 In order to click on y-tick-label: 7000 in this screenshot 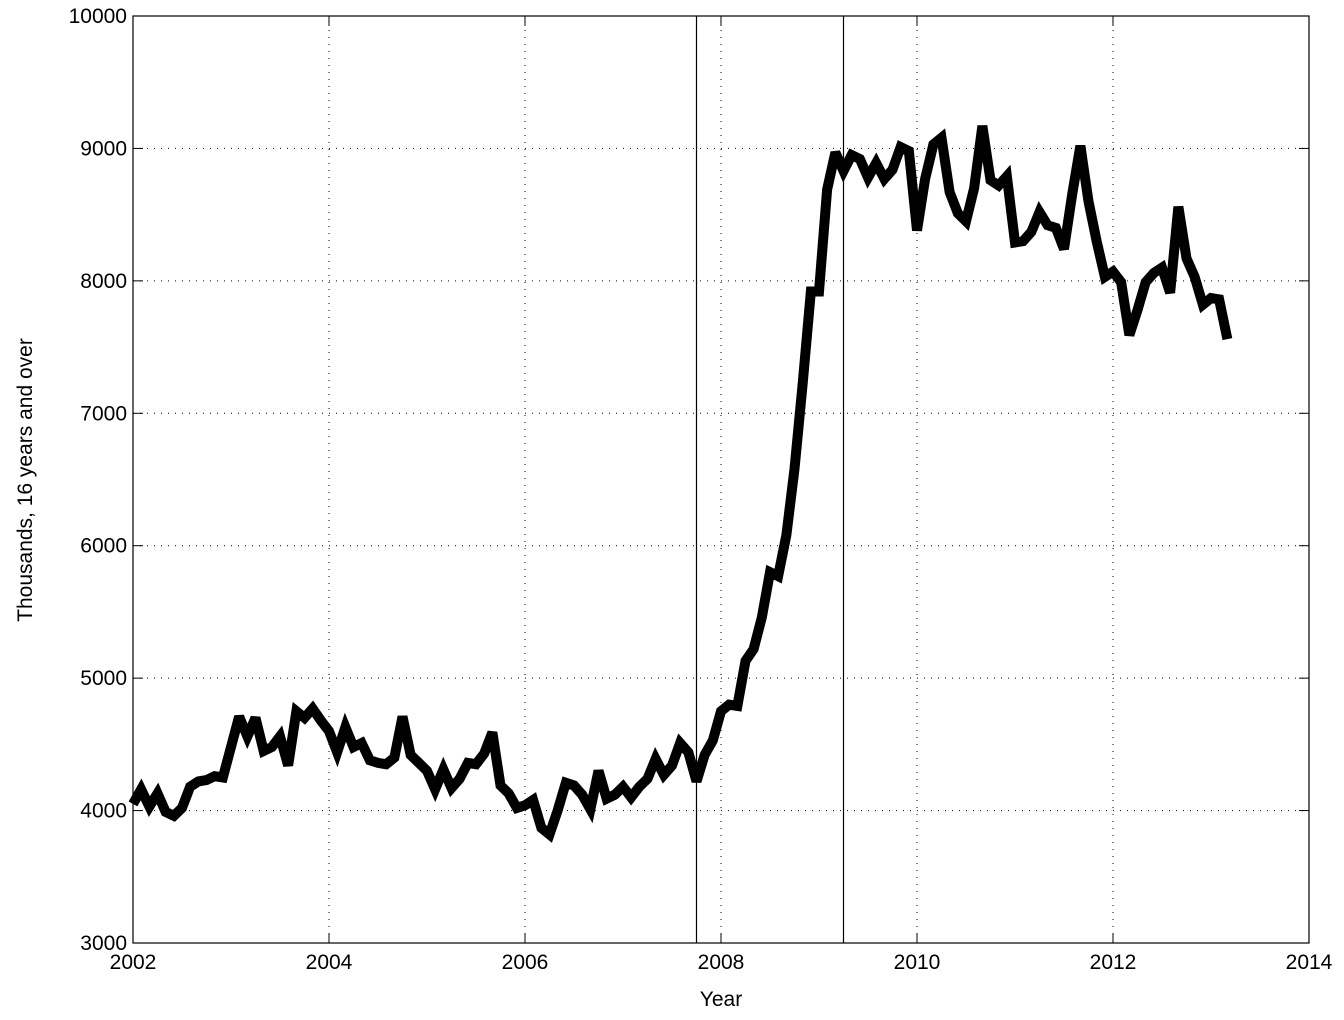, I will do `click(103, 413)`.